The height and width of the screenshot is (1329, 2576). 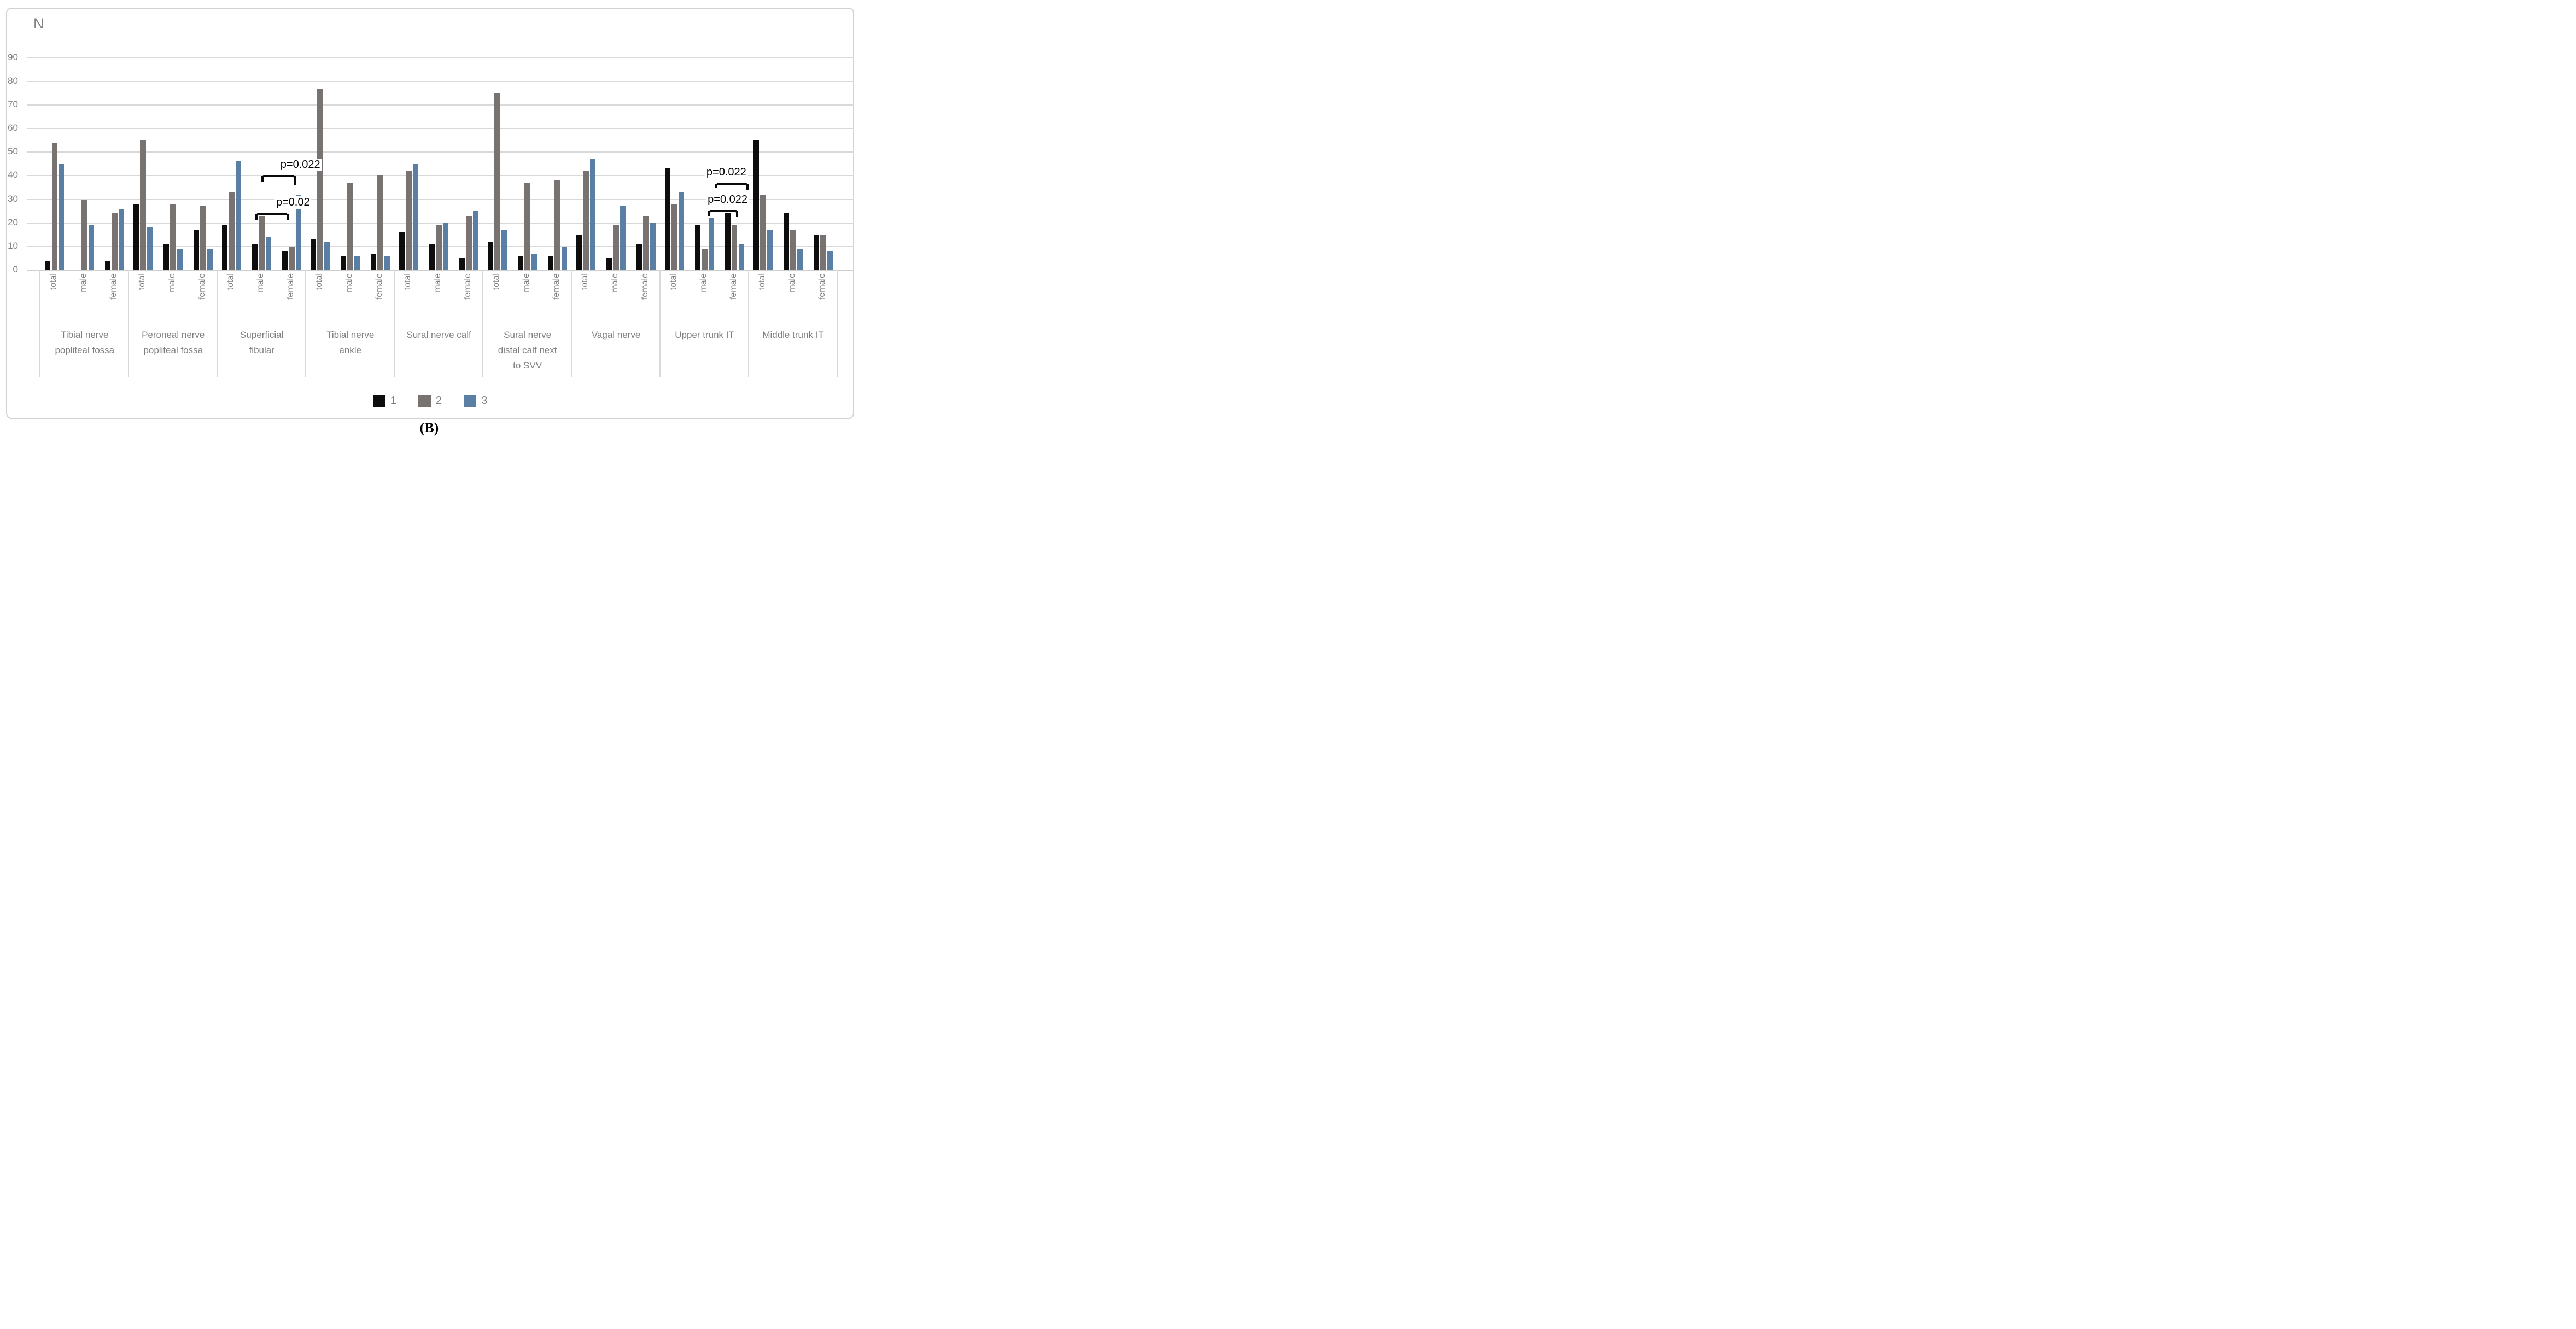 I want to click on legend-label: 2, so click(x=438, y=401).